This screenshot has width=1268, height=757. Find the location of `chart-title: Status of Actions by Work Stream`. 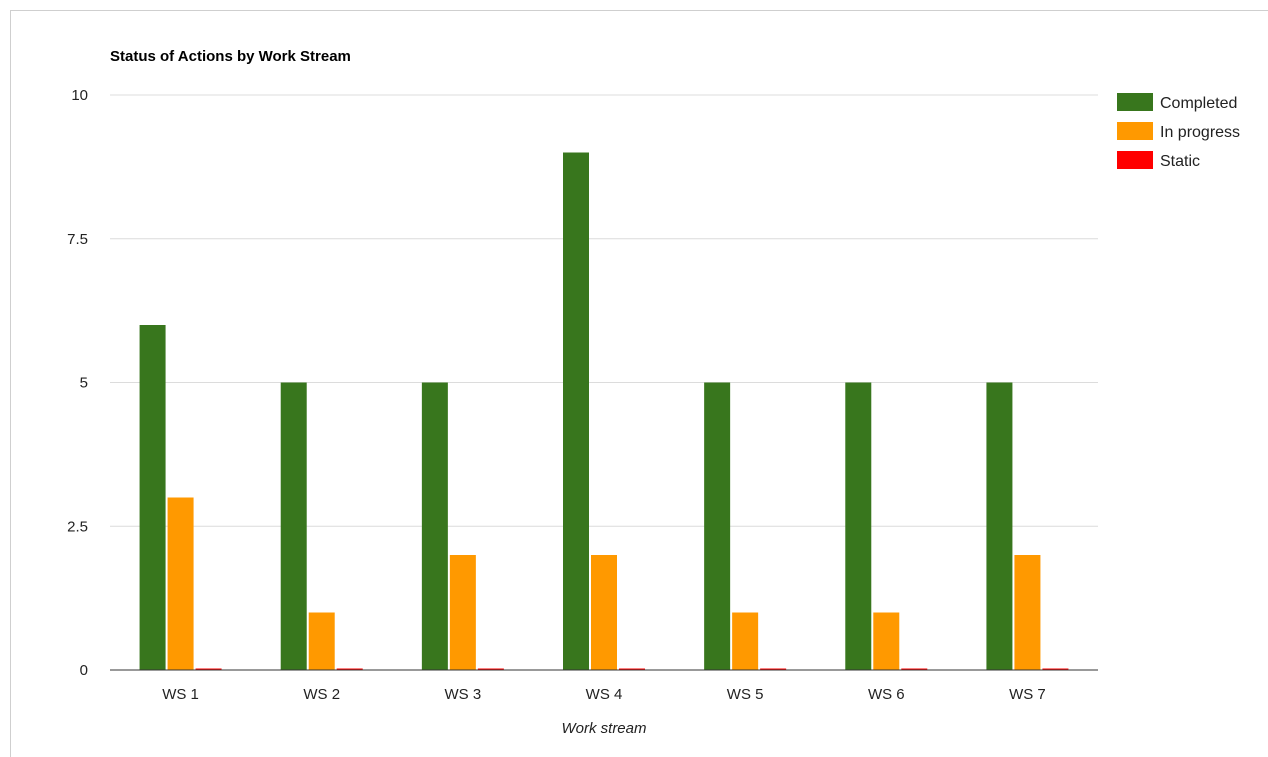

chart-title: Status of Actions by Work Stream is located at coordinates (230, 56).